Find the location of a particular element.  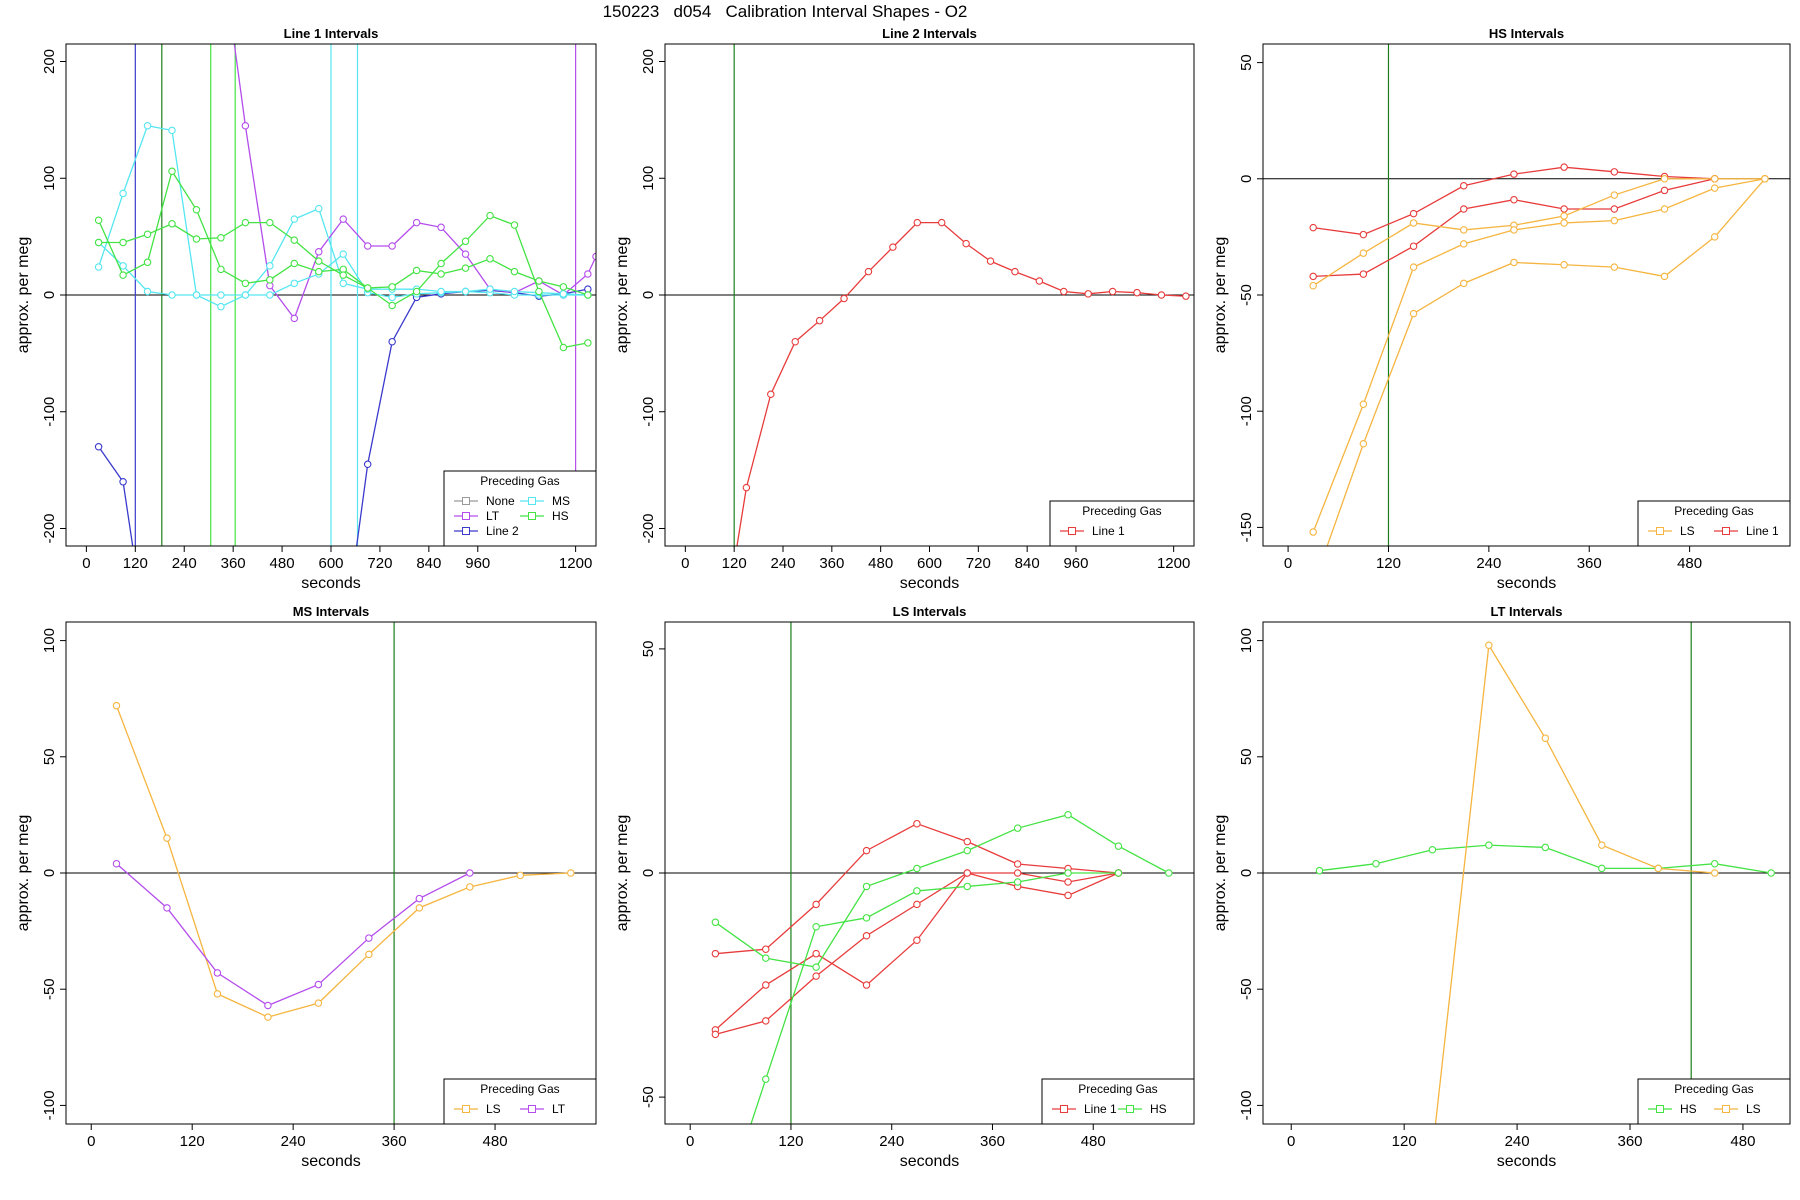

legend-entry: MS is located at coordinates (561, 501).